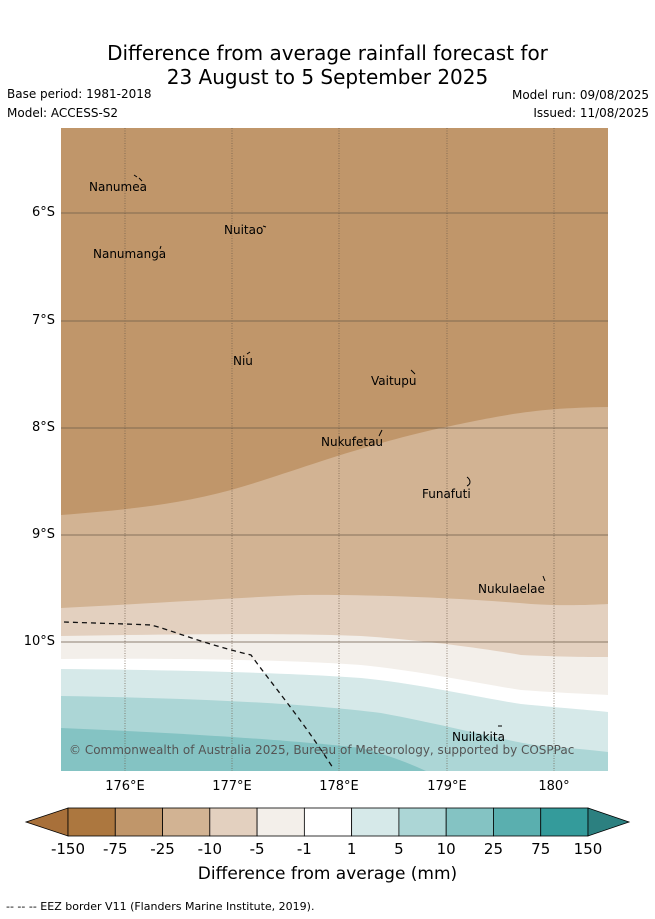 This screenshot has width=655, height=919. What do you see at coordinates (232, 786) in the screenshot?
I see `lon-label-177e: 177°E` at bounding box center [232, 786].